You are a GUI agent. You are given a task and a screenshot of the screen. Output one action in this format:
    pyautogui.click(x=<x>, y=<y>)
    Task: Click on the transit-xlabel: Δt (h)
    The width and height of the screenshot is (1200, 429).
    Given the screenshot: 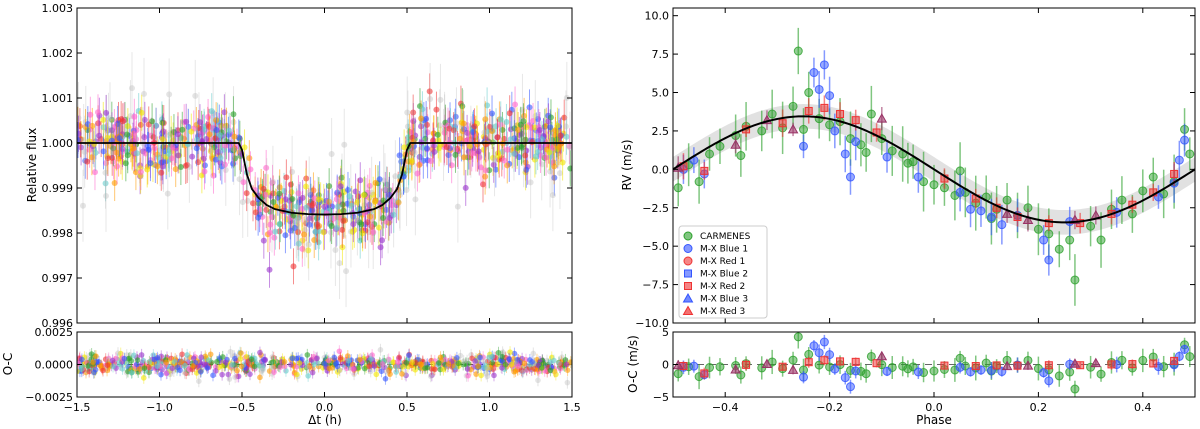 What is the action you would take?
    pyautogui.click(x=325, y=420)
    